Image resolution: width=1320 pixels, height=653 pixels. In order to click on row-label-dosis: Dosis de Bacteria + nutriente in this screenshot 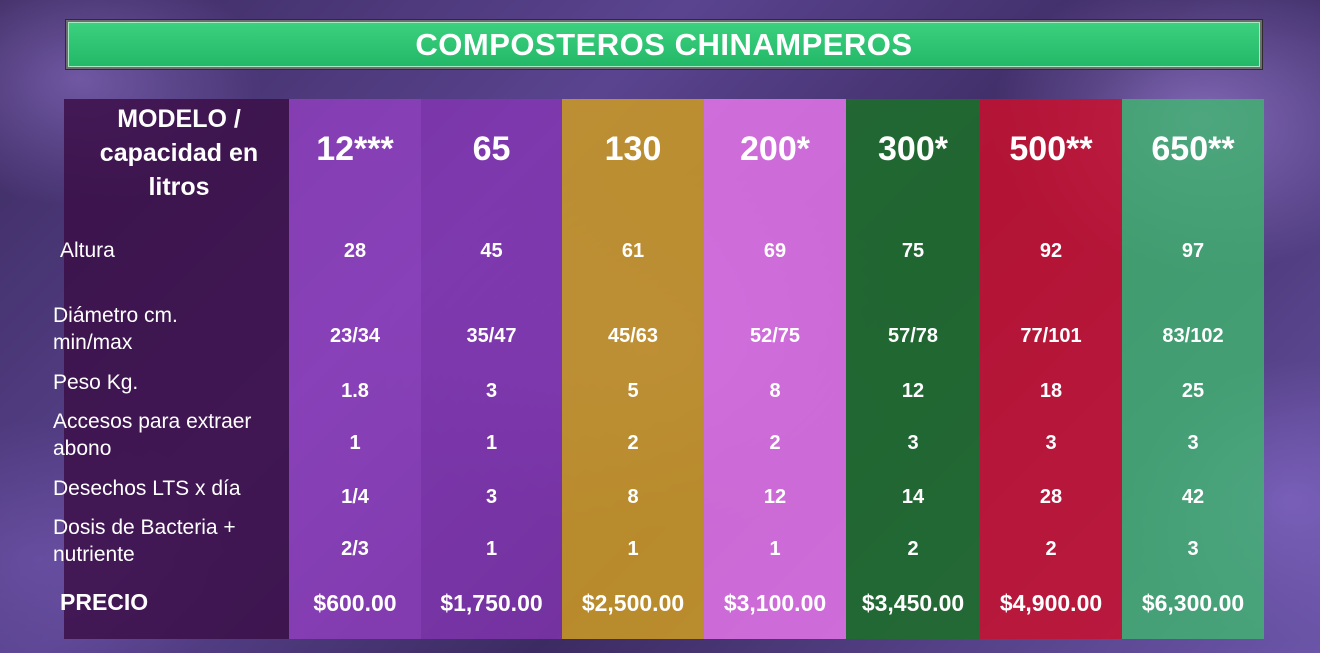, I will do `click(144, 541)`.